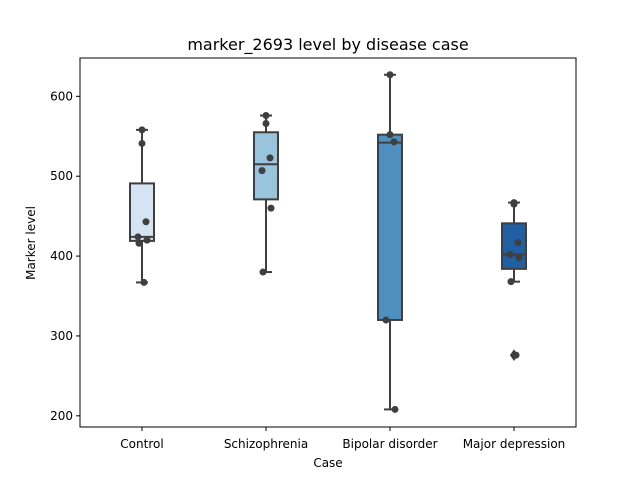  I want to click on x-tick-label: Major depression, so click(514, 444).